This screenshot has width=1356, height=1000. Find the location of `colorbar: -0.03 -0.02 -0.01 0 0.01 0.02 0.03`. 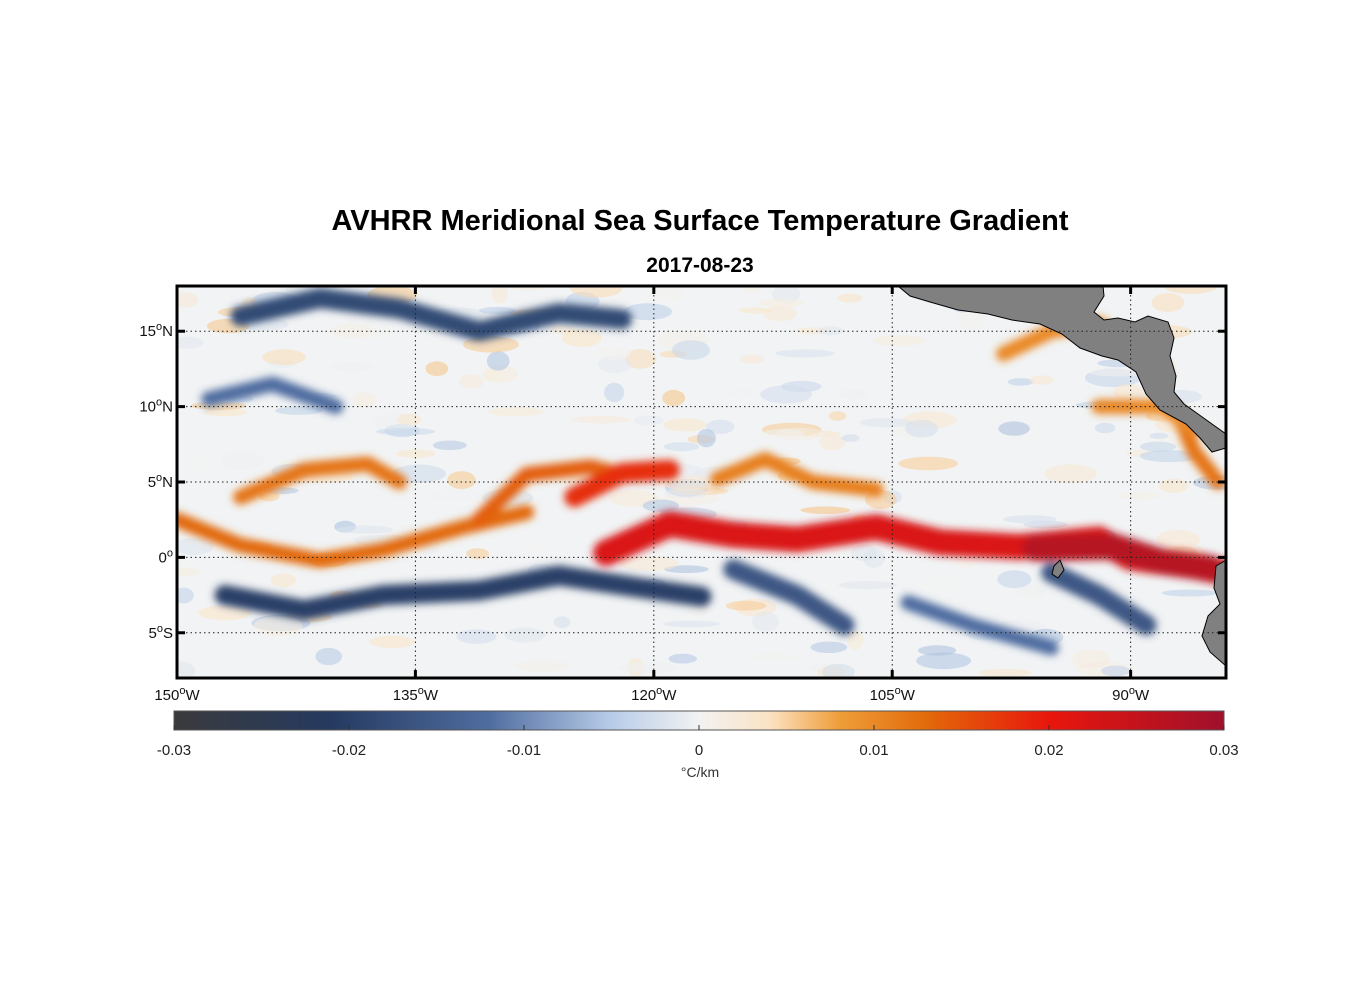

colorbar: -0.03 -0.02 -0.01 0 0.01 0.02 0.03 is located at coordinates (698, 734).